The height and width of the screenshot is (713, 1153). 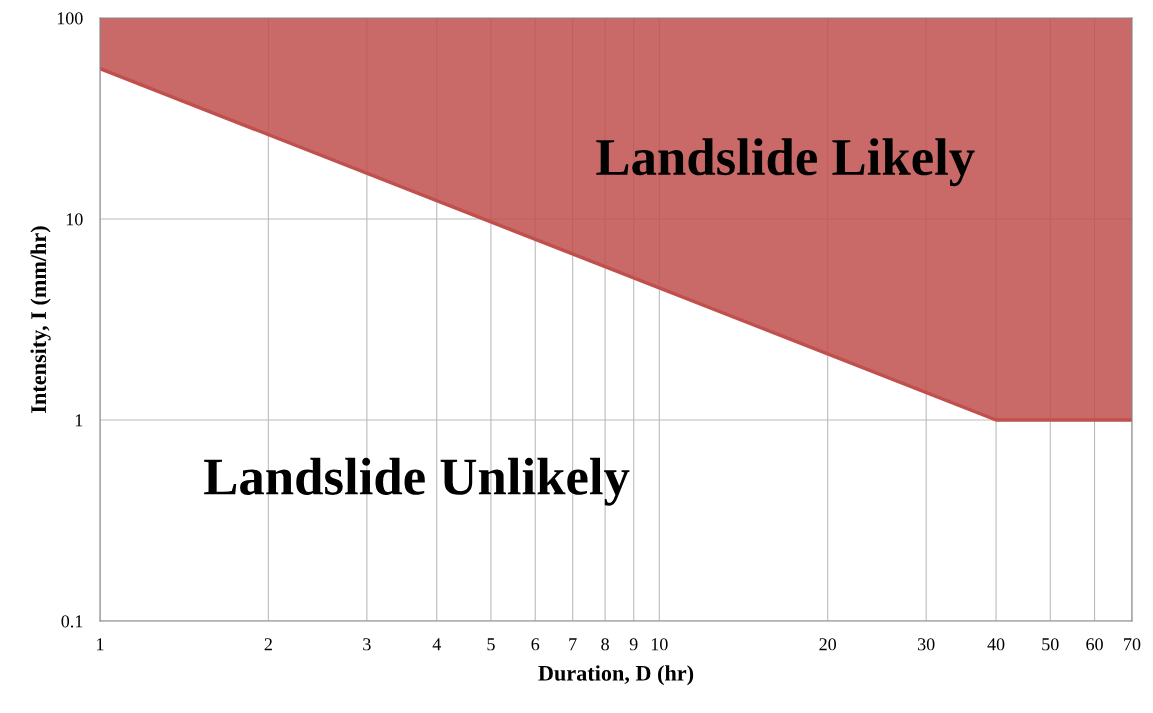 I want to click on x-tick-label: 7, so click(x=573, y=644).